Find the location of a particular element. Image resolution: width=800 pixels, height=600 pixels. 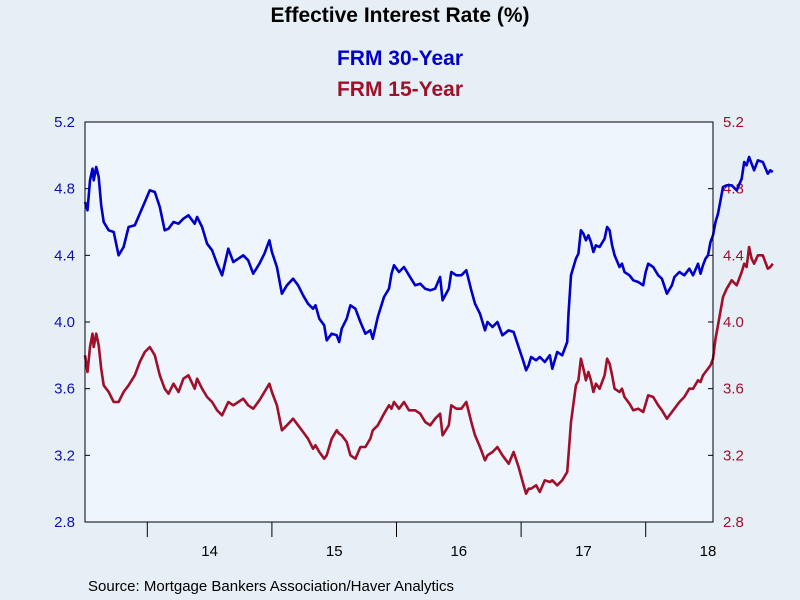

y-right-tick-label: 2.8 is located at coordinates (733, 522).